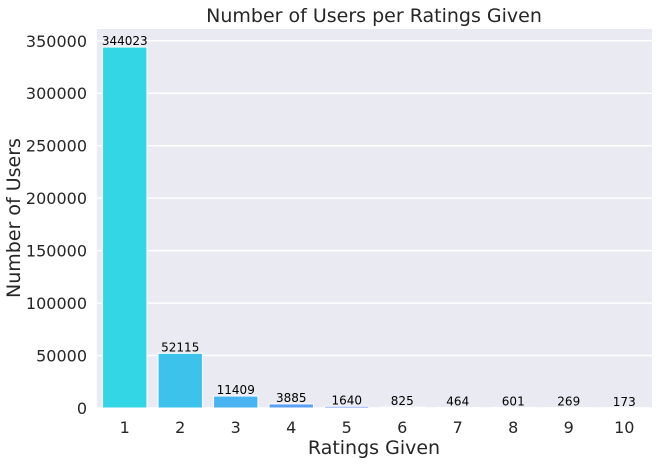 The width and height of the screenshot is (661, 464). Describe the element at coordinates (61, 356) in the screenshot. I see `y-tick-label-1: 50000` at that location.